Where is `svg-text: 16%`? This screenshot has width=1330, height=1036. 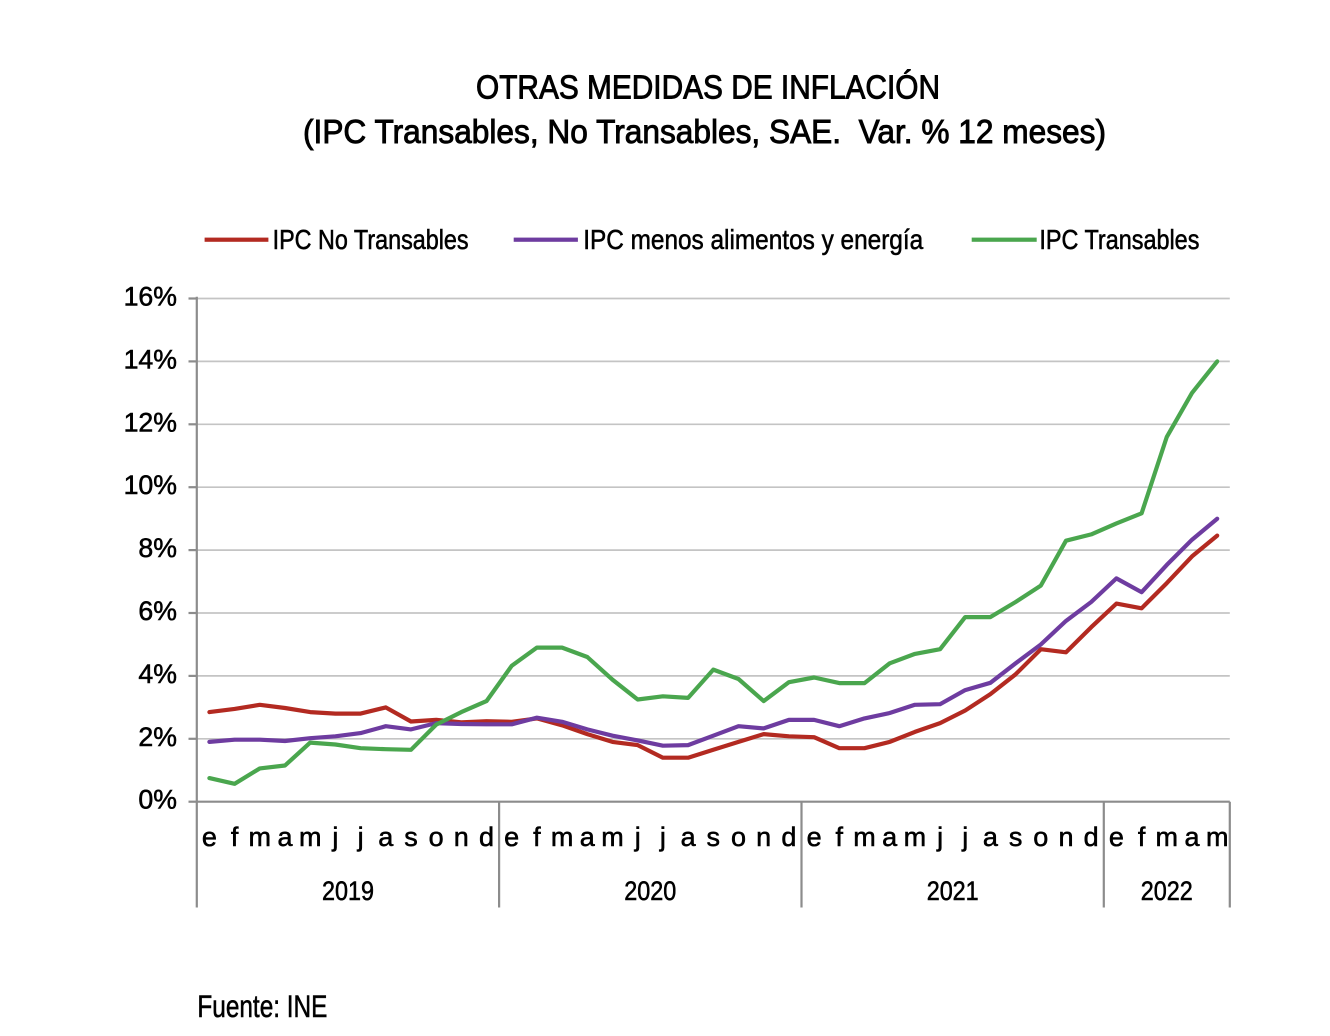 svg-text: 16% is located at coordinates (150, 297).